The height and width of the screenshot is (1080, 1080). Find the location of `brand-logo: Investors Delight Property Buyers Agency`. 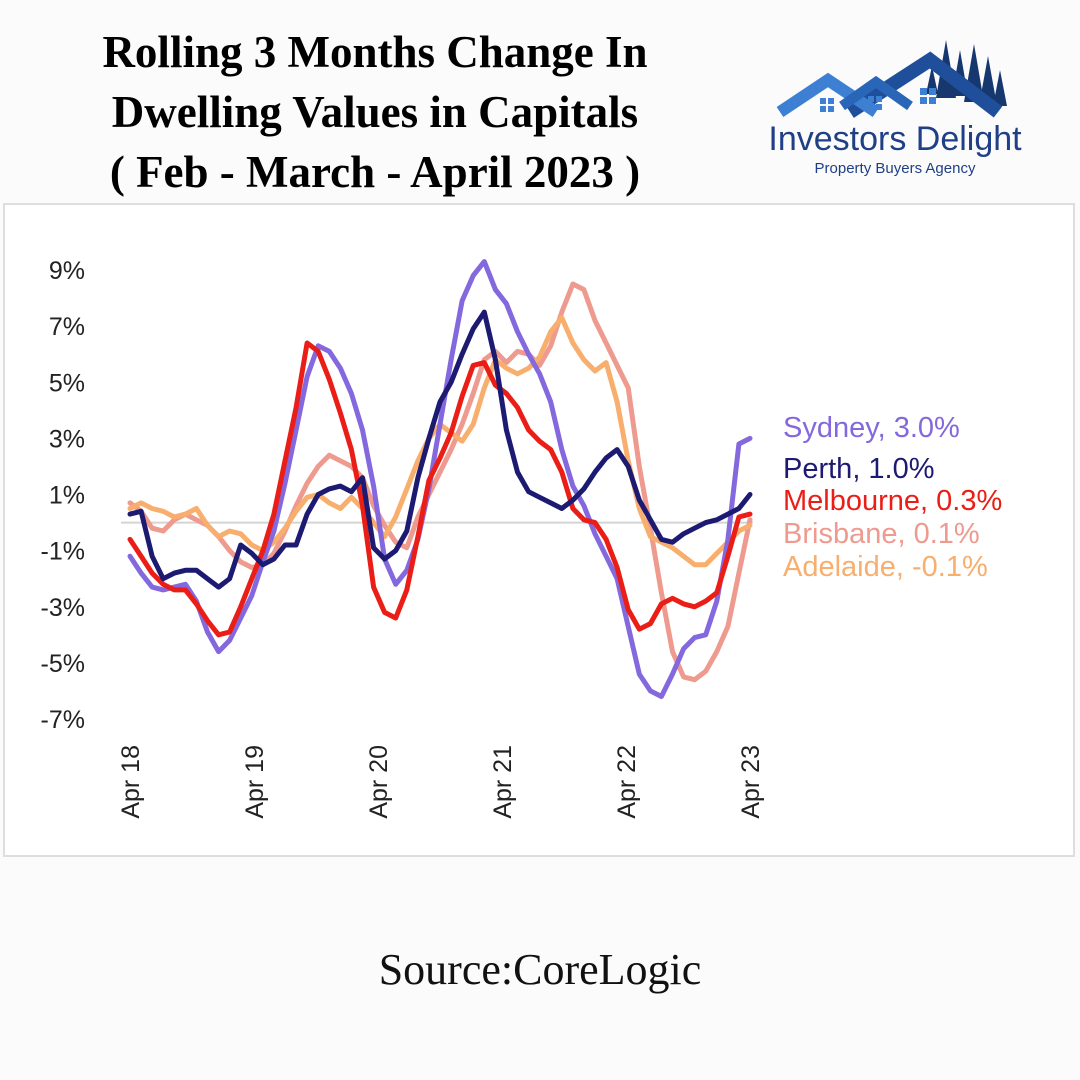

brand-logo: Investors Delight Property Buyers Agency is located at coordinates (895, 111).